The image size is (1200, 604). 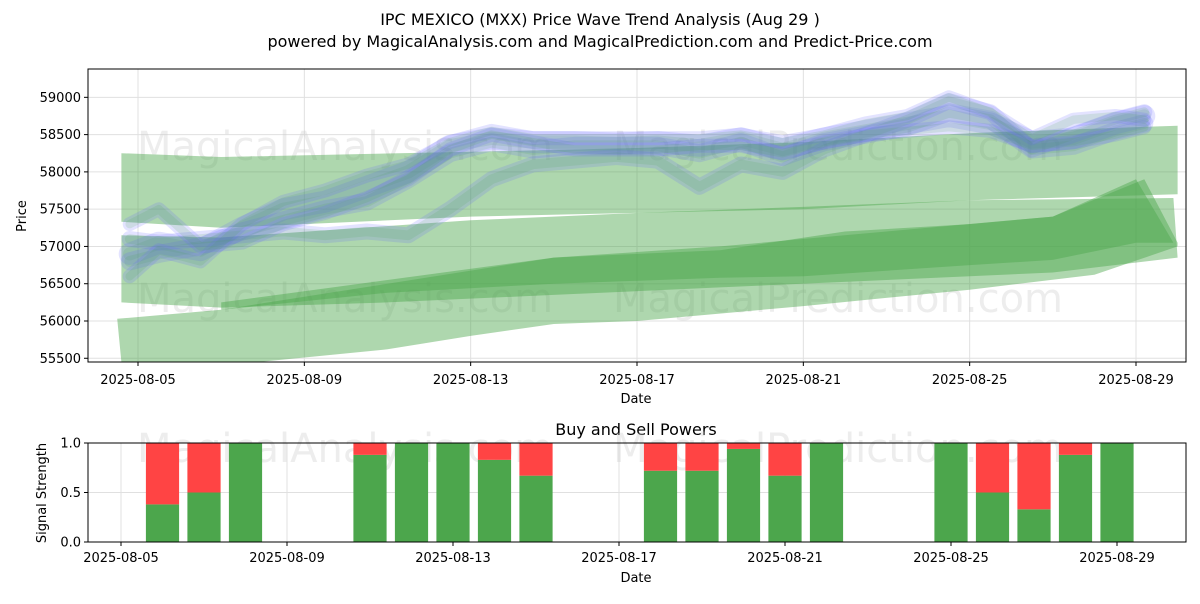 What do you see at coordinates (60, 321) in the screenshot?
I see `price-y-tick-label: 56000` at bounding box center [60, 321].